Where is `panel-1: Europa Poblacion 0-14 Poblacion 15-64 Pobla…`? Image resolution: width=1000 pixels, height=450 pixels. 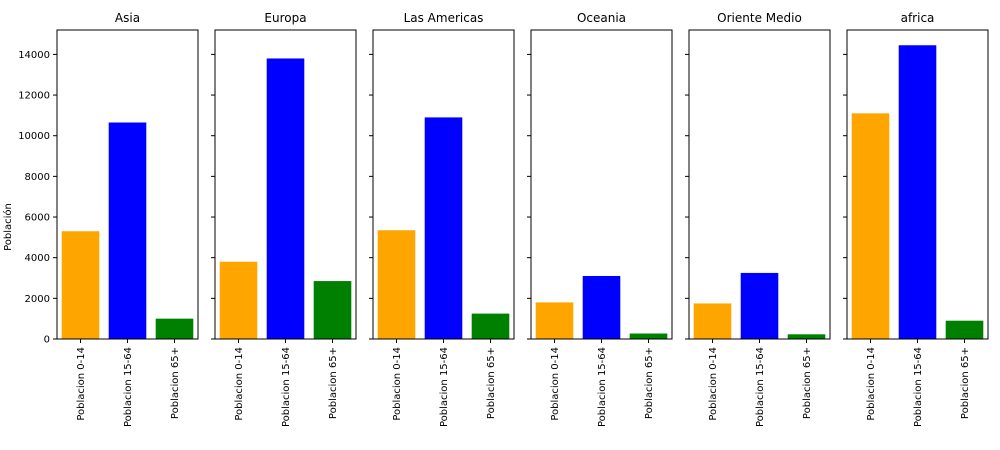
panel-1: Europa Poblacion 0-14 Poblacion 15-64 Pobla… is located at coordinates (284, 219).